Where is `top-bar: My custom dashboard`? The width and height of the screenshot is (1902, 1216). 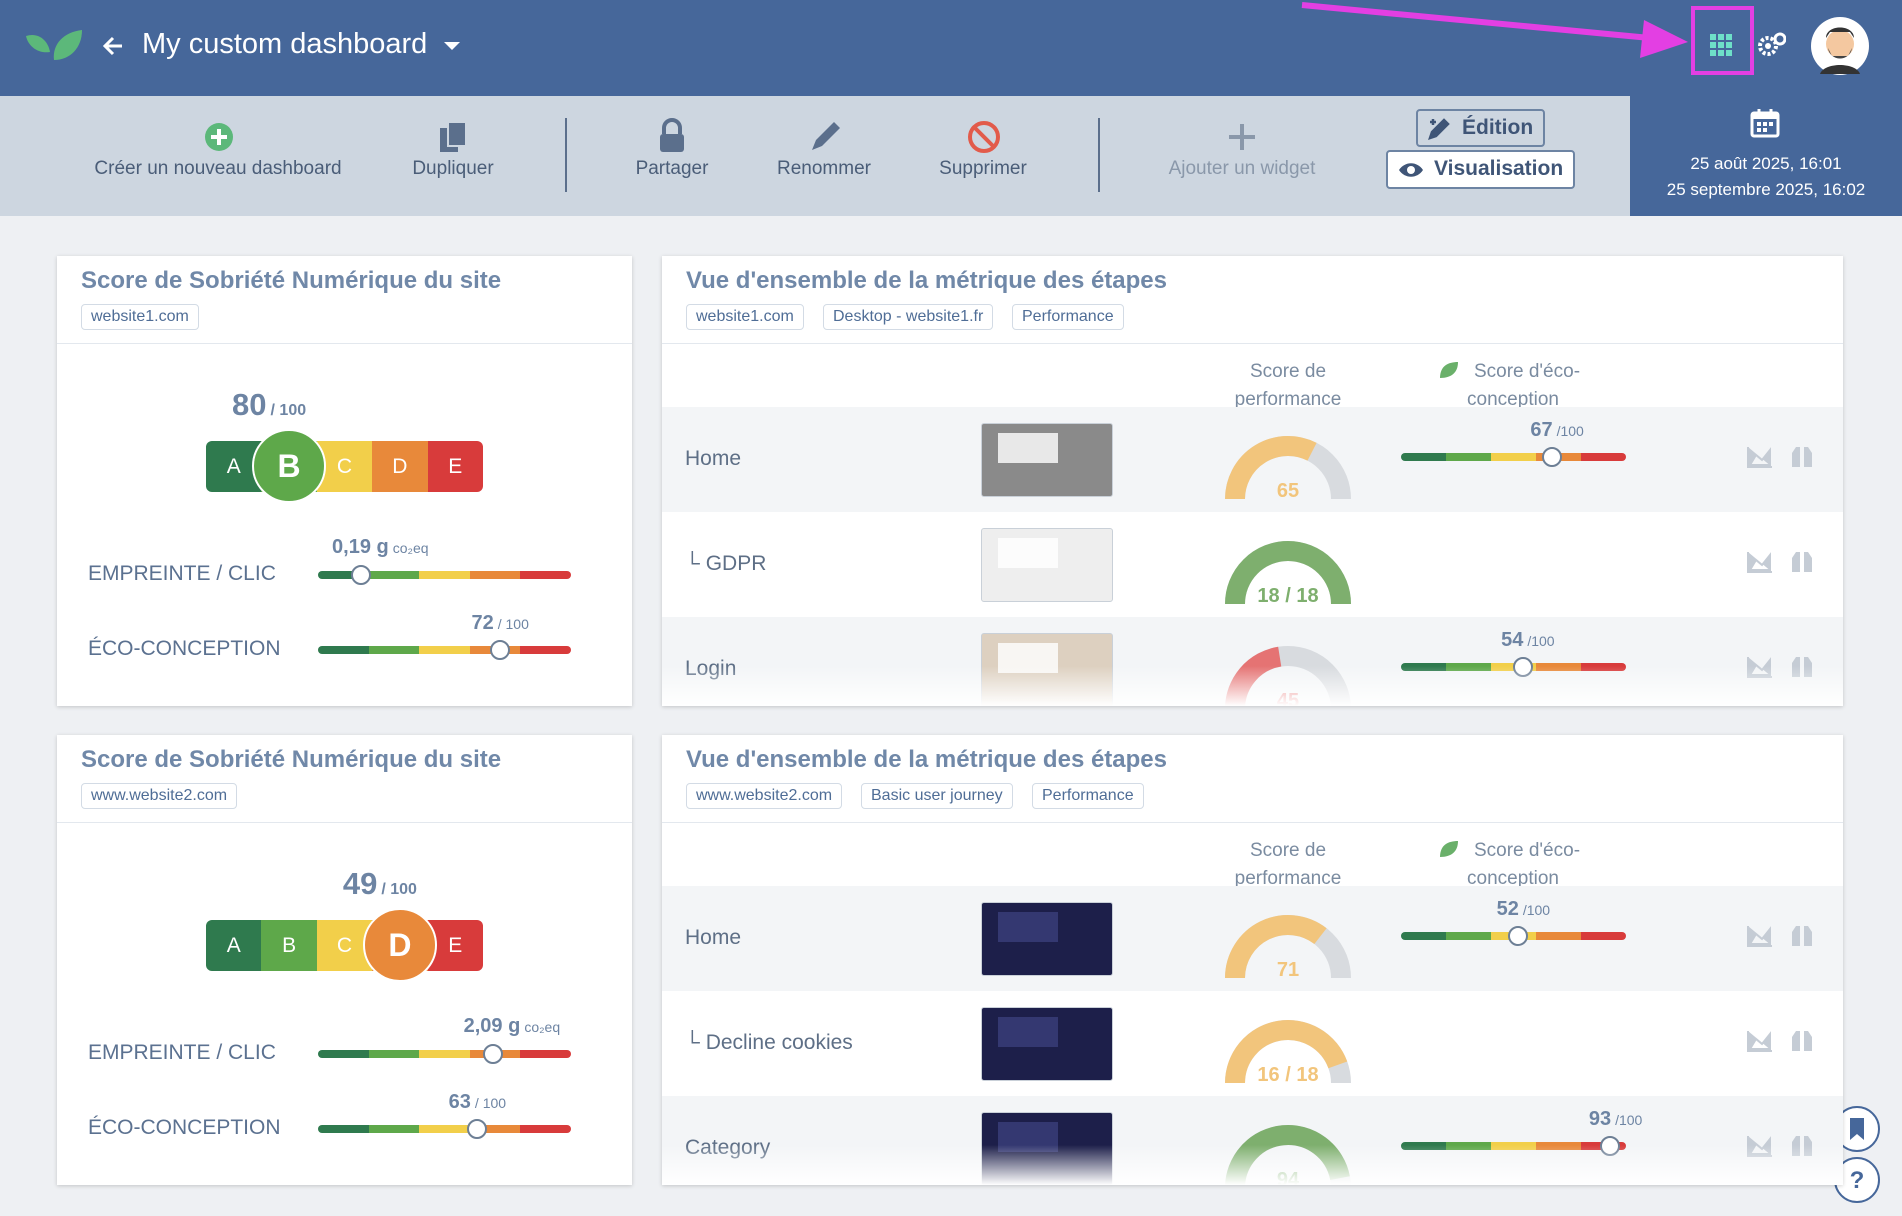 top-bar: My custom dashboard is located at coordinates (951, 48).